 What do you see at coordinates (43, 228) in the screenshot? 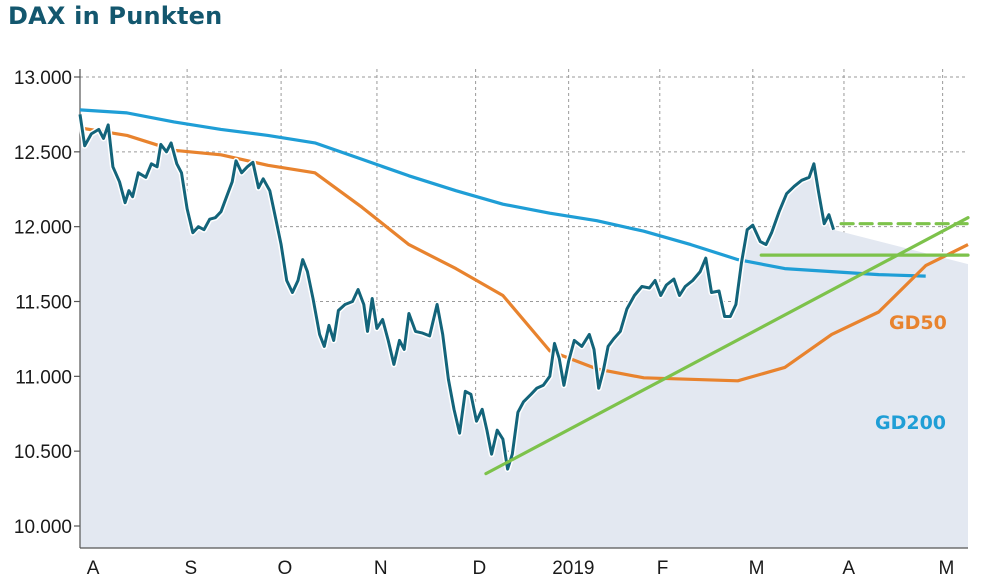
I see `y-tick-label-4: 12.000` at bounding box center [43, 228].